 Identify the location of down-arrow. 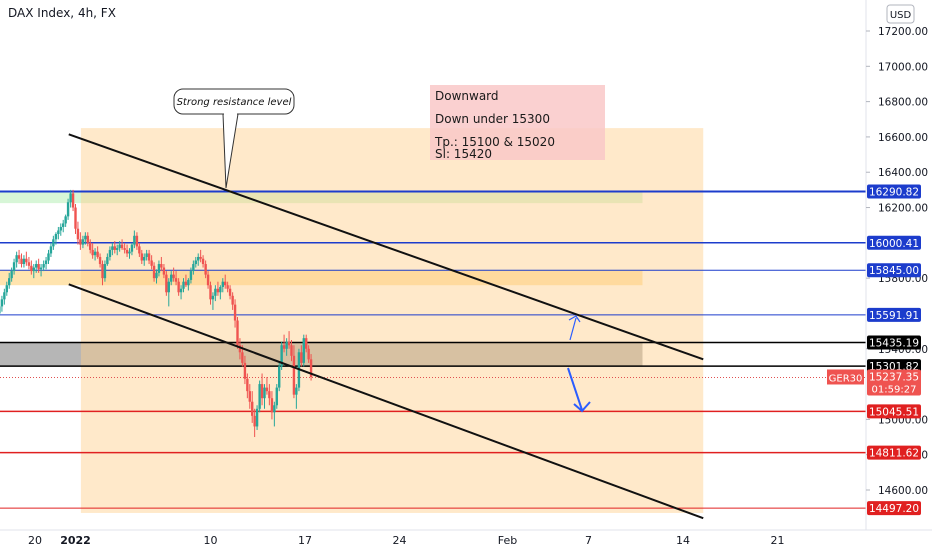
(575, 389).